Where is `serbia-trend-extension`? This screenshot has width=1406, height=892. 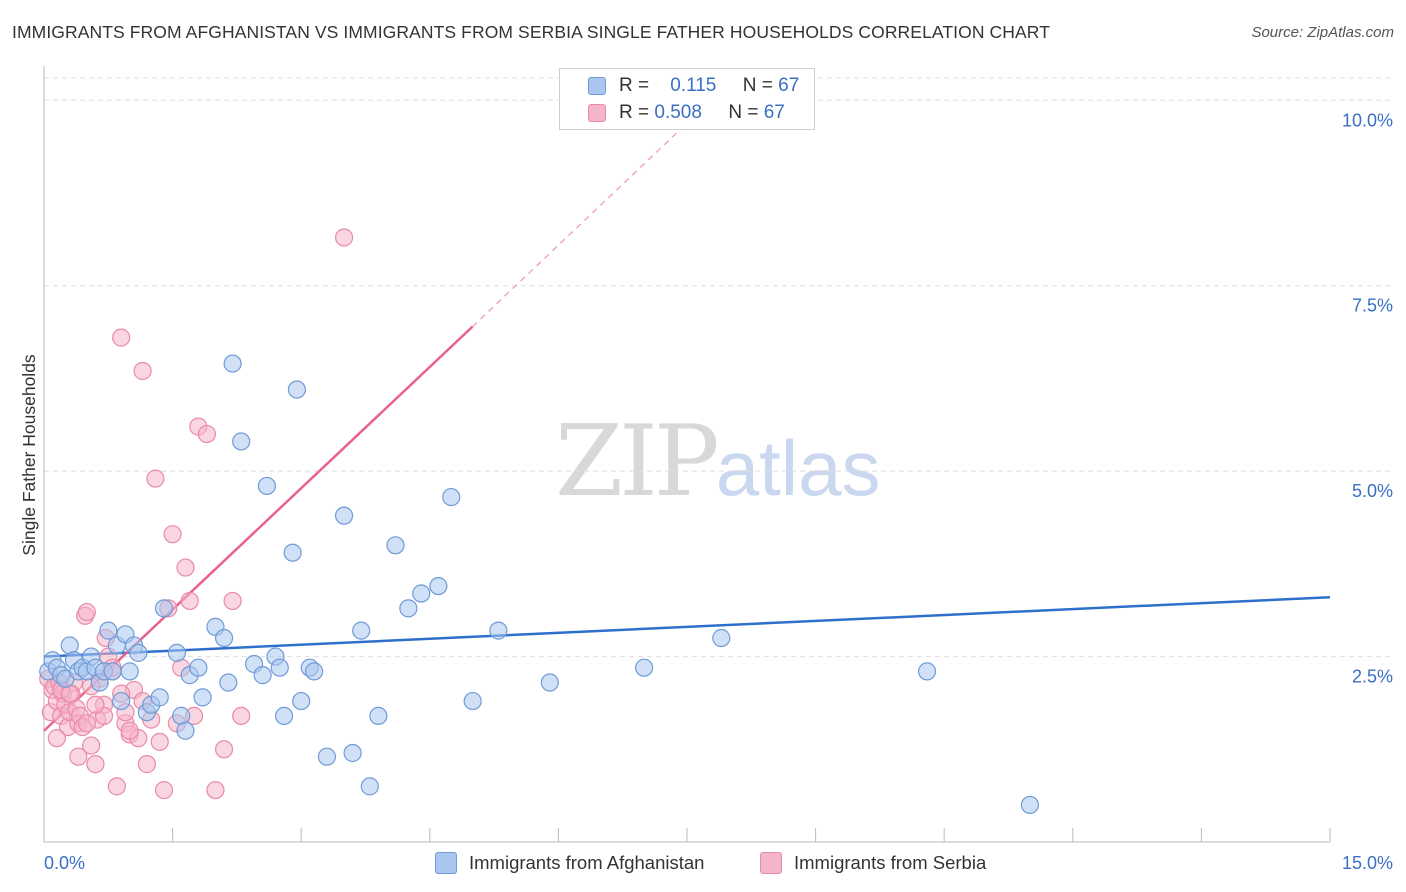 serbia-trend-extension is located at coordinates (584, 221).